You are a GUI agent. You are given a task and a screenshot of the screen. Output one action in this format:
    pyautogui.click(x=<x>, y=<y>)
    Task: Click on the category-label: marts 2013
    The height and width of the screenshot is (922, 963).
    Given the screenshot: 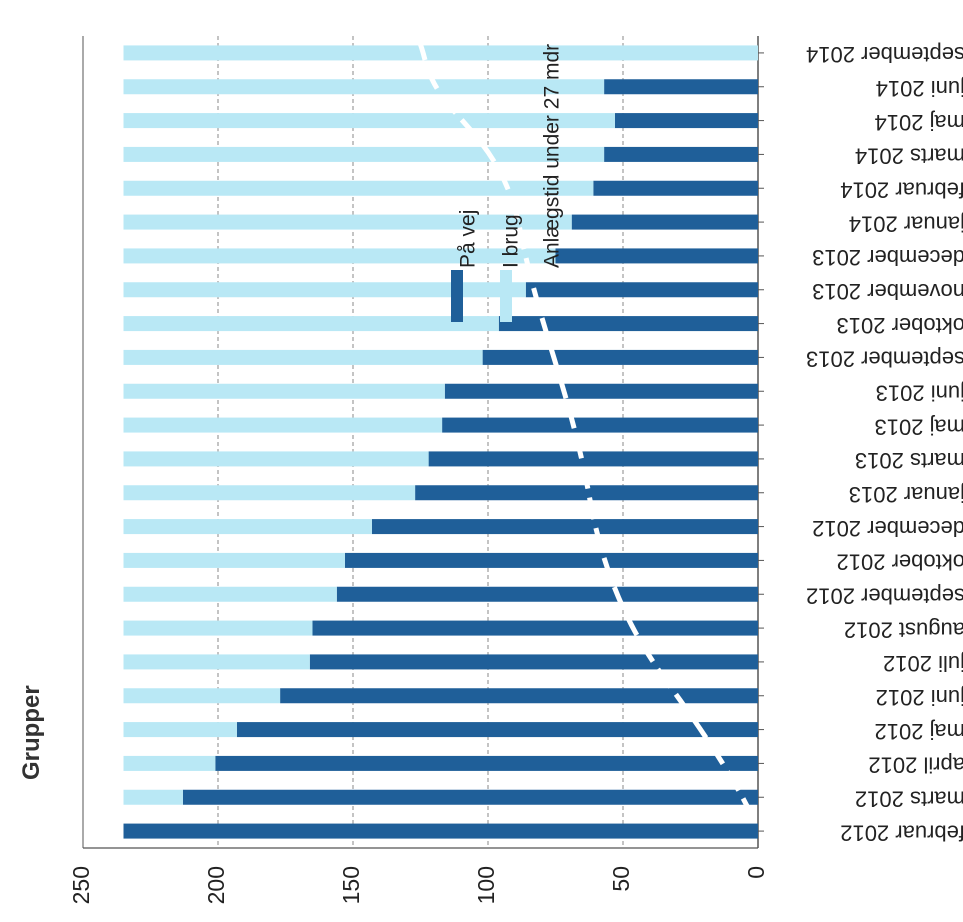 What is the action you would take?
    pyautogui.click(x=909, y=460)
    